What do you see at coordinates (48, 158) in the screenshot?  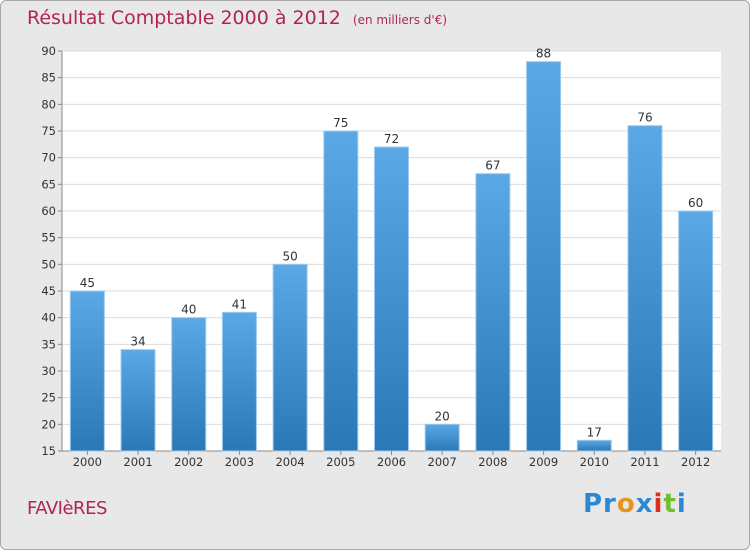 I see `y-tick-label: 70` at bounding box center [48, 158].